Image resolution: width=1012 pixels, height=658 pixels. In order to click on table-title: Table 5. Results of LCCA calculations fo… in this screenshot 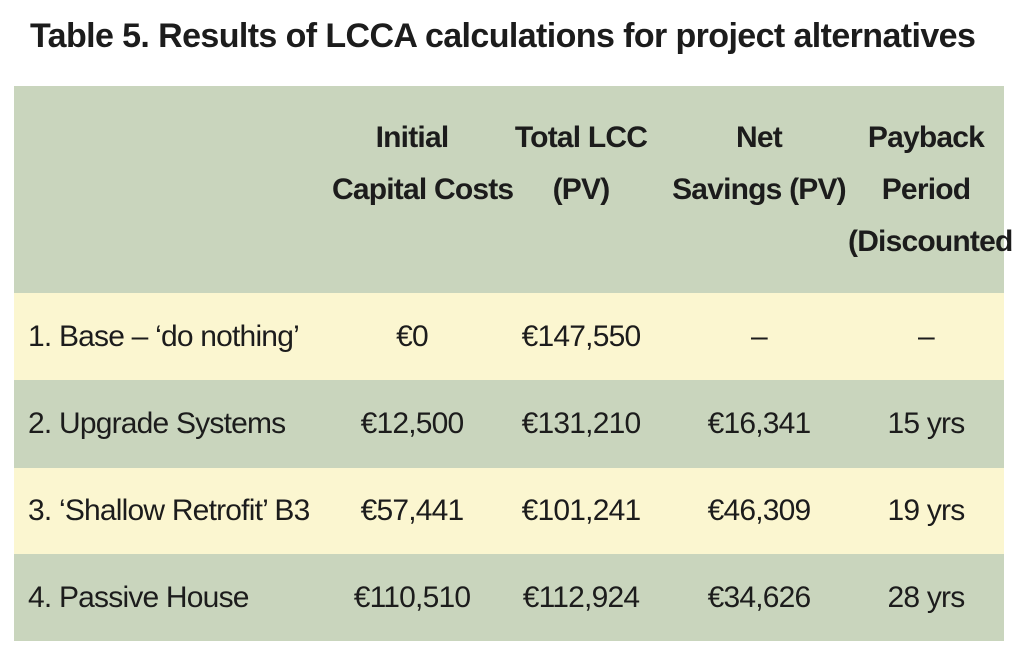, I will do `click(503, 36)`.